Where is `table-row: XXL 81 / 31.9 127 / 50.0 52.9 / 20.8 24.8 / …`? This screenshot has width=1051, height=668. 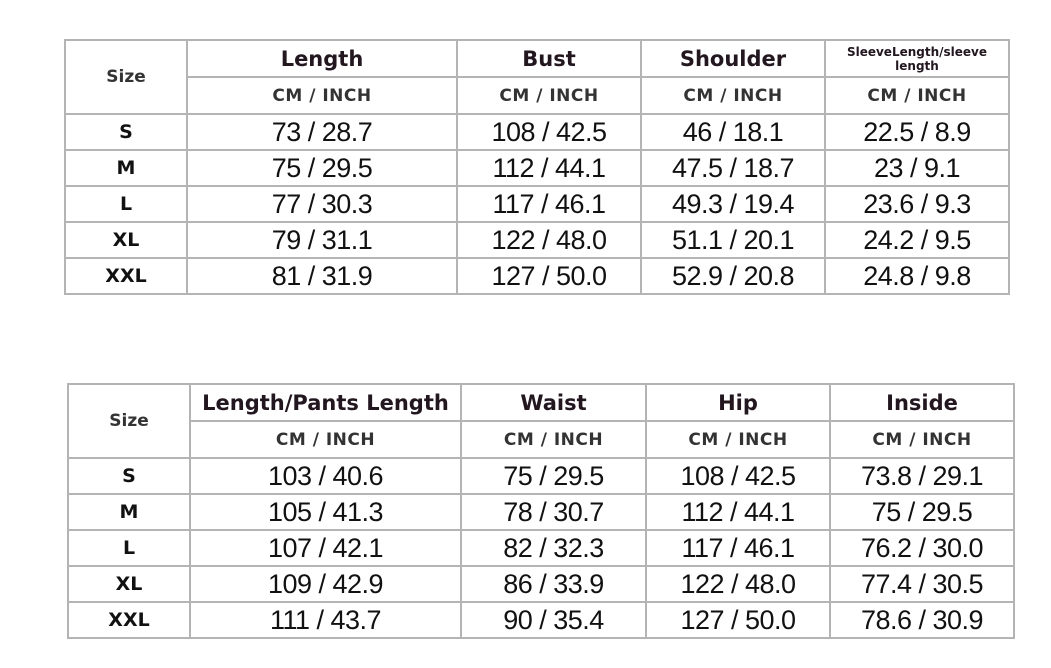 table-row: XXL 81 / 31.9 127 / 50.0 52.9 / 20.8 24.8 / … is located at coordinates (537, 276).